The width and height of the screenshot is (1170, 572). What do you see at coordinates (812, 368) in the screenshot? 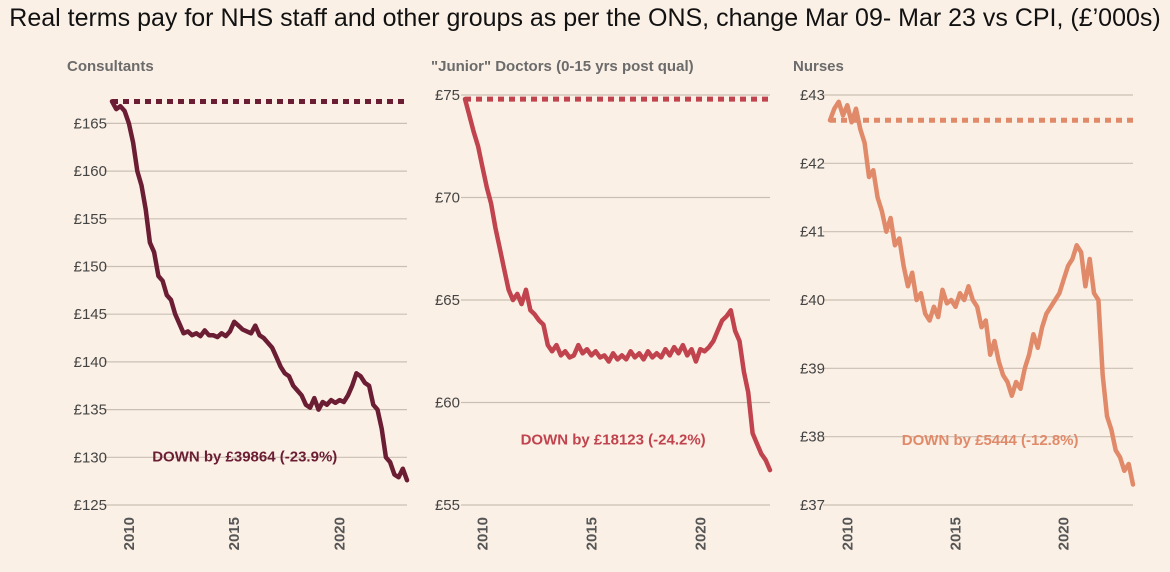
I see `y-tick-label: £39` at bounding box center [812, 368].